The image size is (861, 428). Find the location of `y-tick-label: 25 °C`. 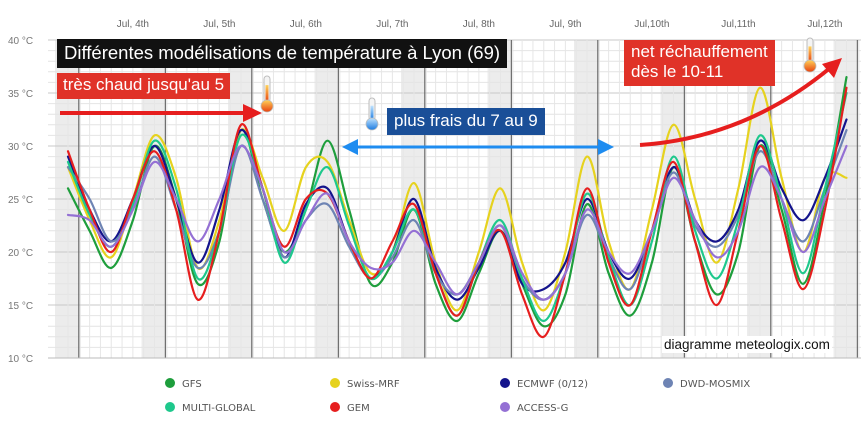

y-tick-label: 25 °C is located at coordinates (20, 200).